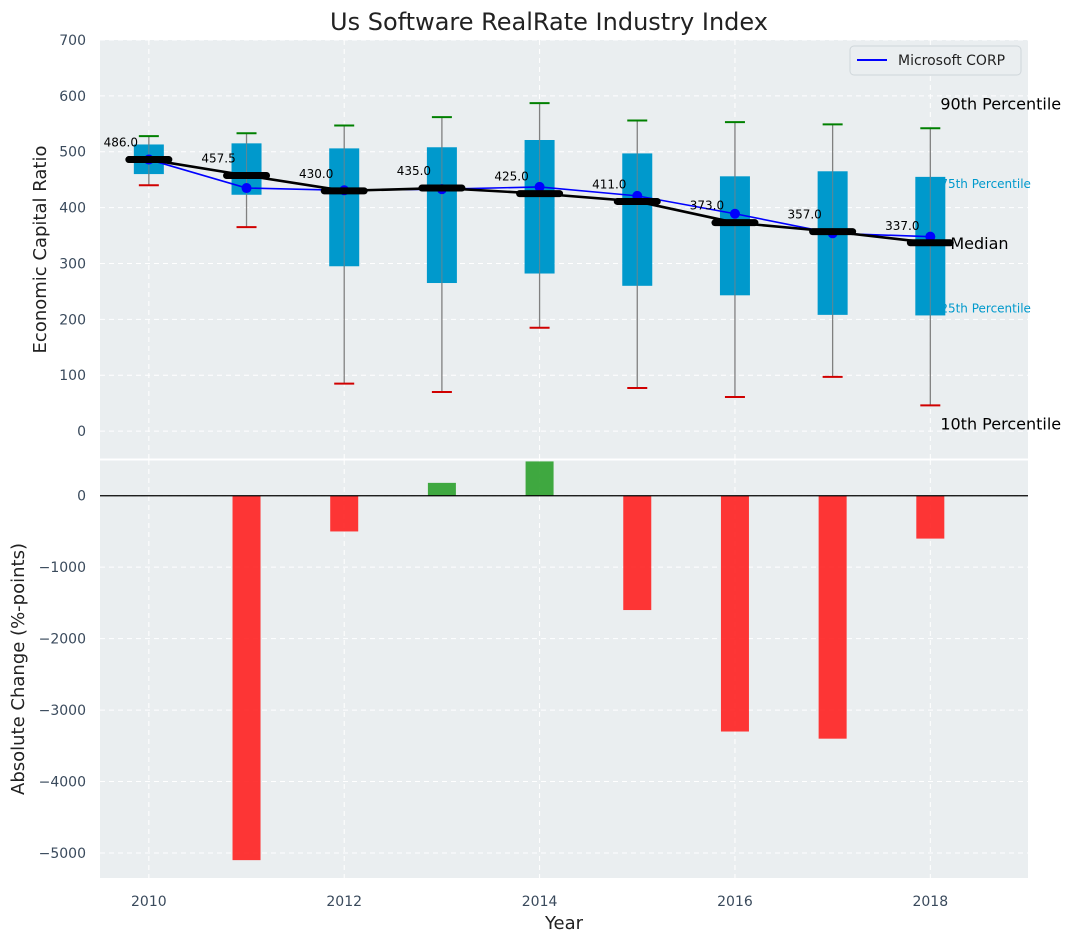 This screenshot has width=1077, height=946. Describe the element at coordinates (72, 264) in the screenshot. I see `top-y-tick-label: 300` at that location.